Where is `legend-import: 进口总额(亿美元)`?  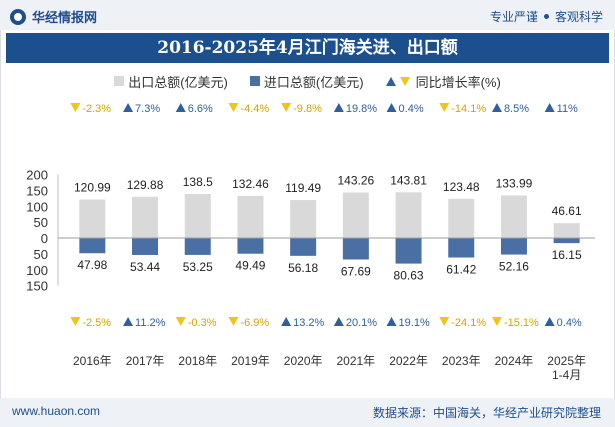
legend-import: 进口总额(亿美元) is located at coordinates (306, 81).